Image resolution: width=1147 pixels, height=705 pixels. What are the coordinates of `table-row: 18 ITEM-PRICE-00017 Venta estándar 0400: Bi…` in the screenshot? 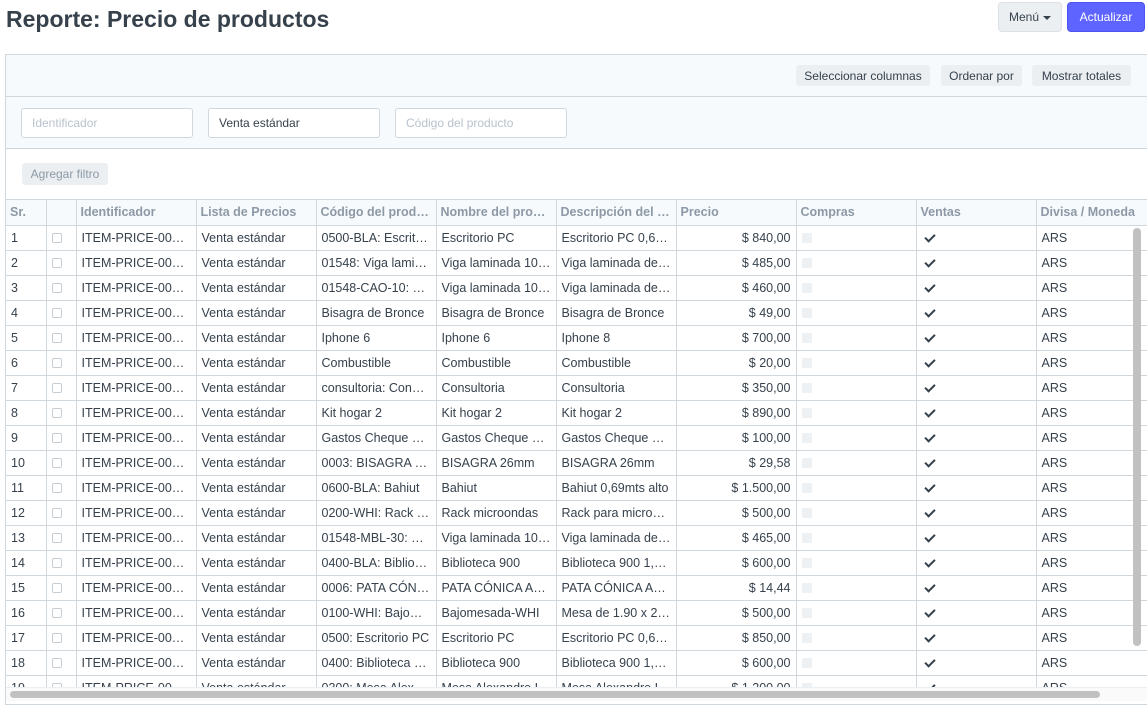 It's located at (576, 662).